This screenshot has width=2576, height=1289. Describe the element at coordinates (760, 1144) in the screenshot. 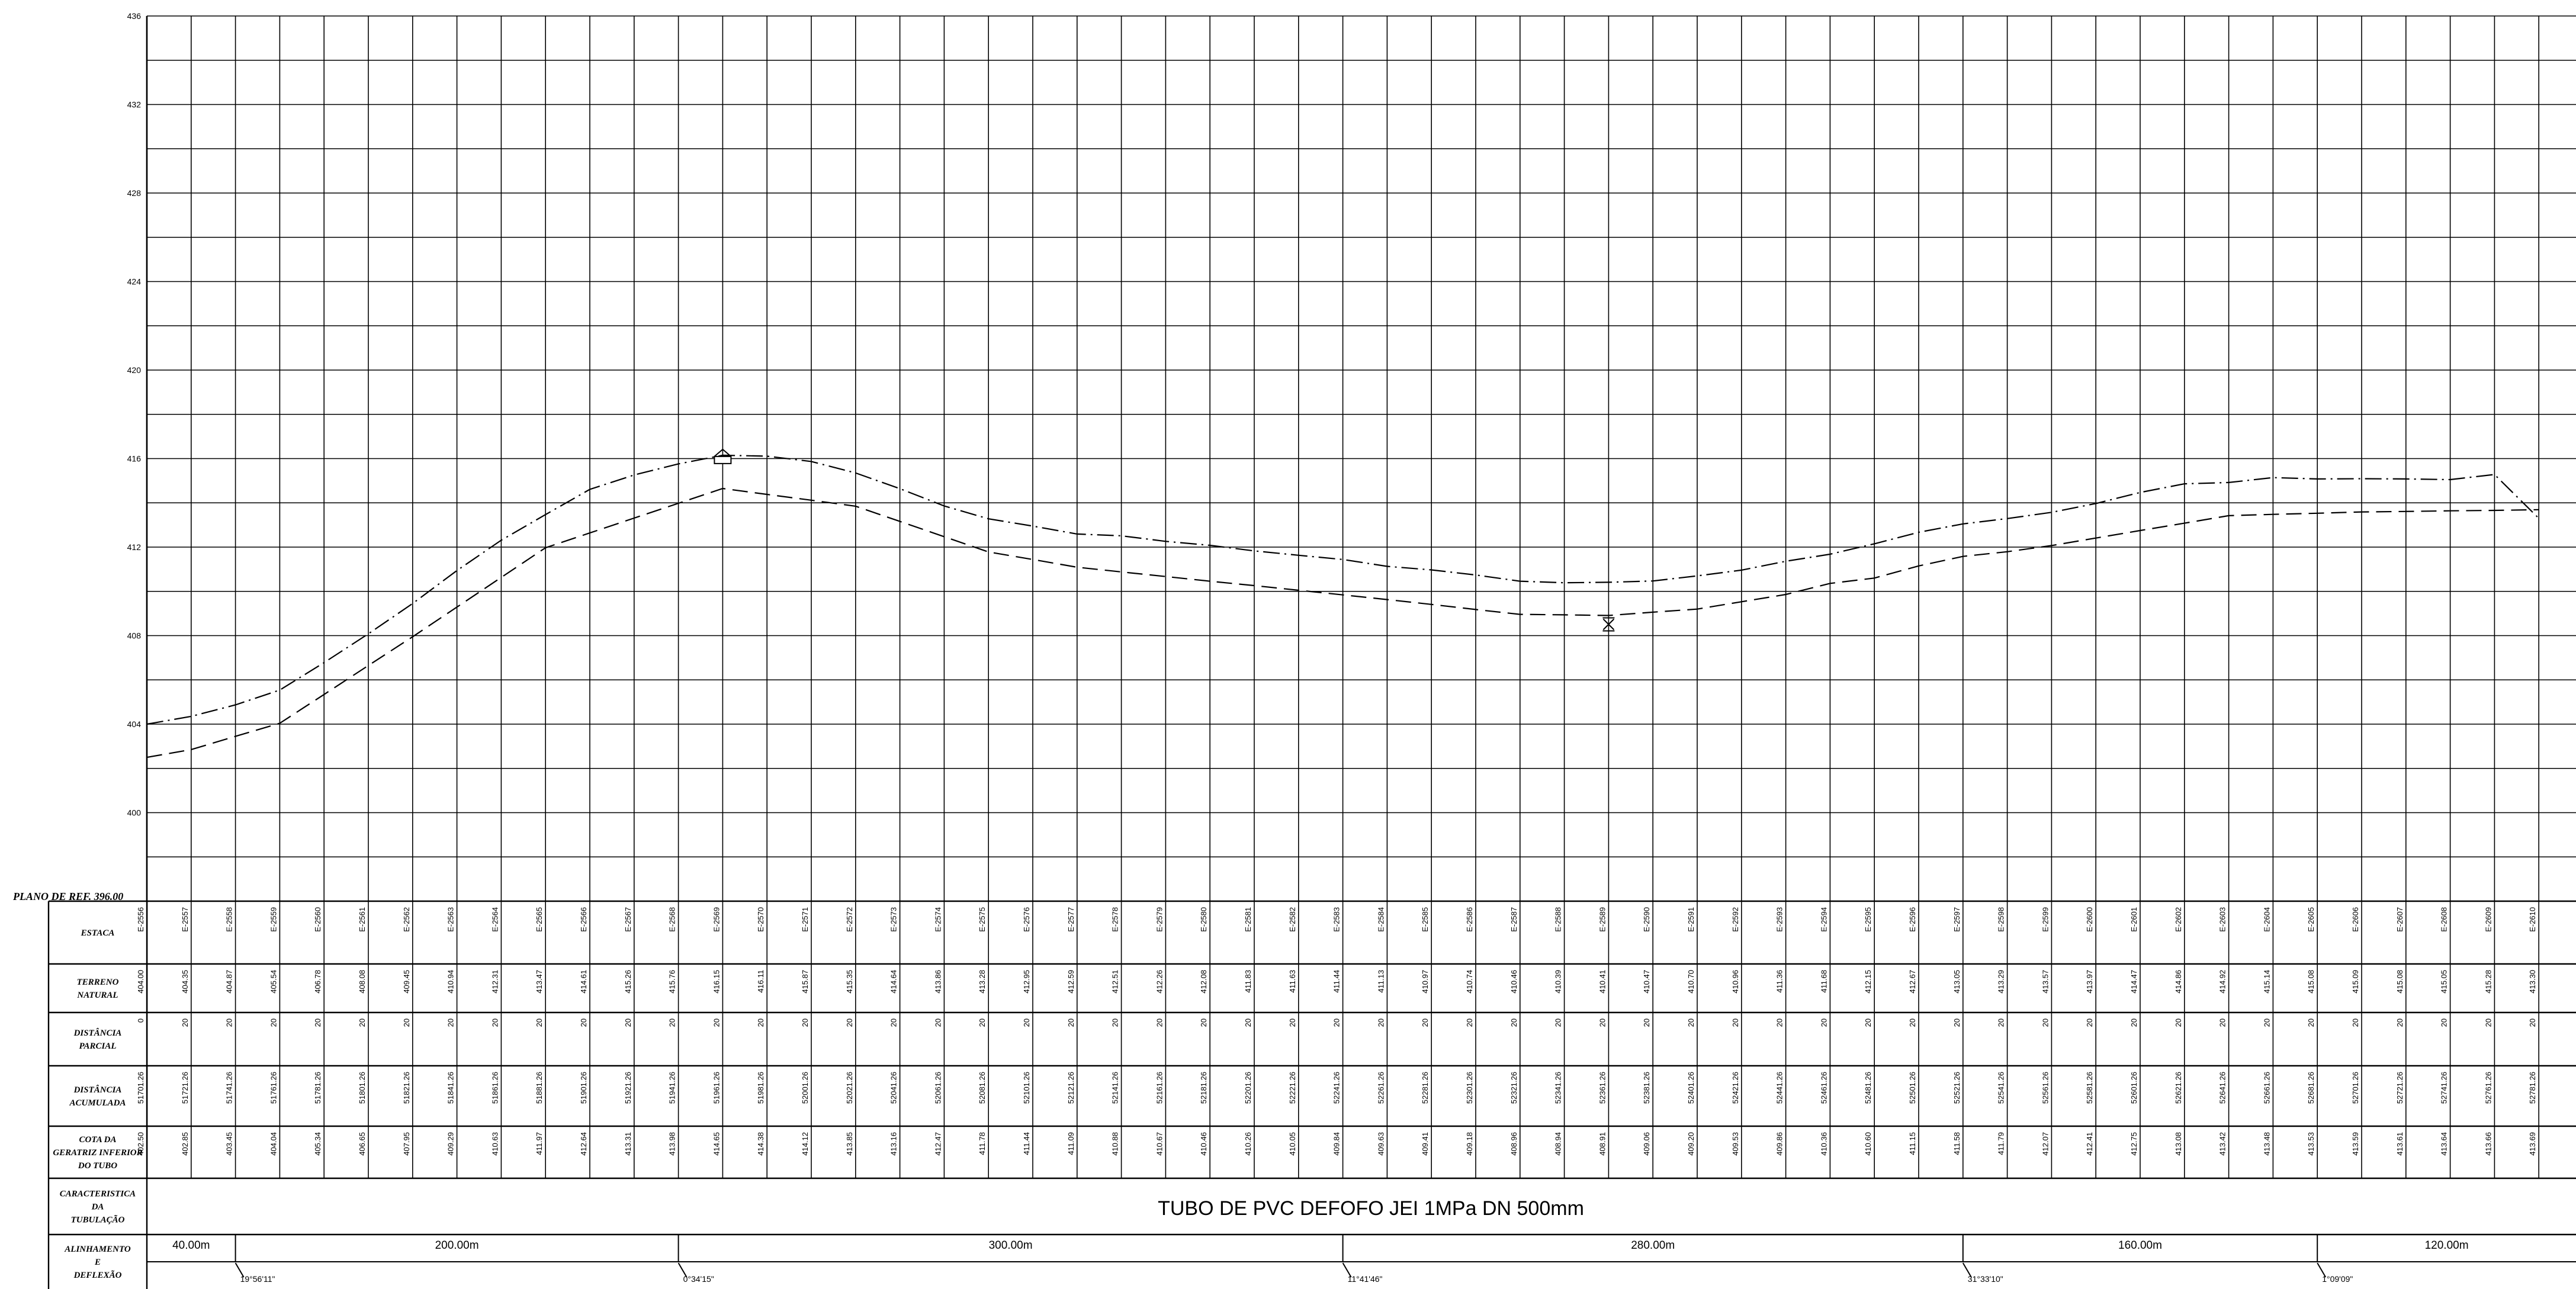

I see `table-cell-cota: 414.38` at that location.